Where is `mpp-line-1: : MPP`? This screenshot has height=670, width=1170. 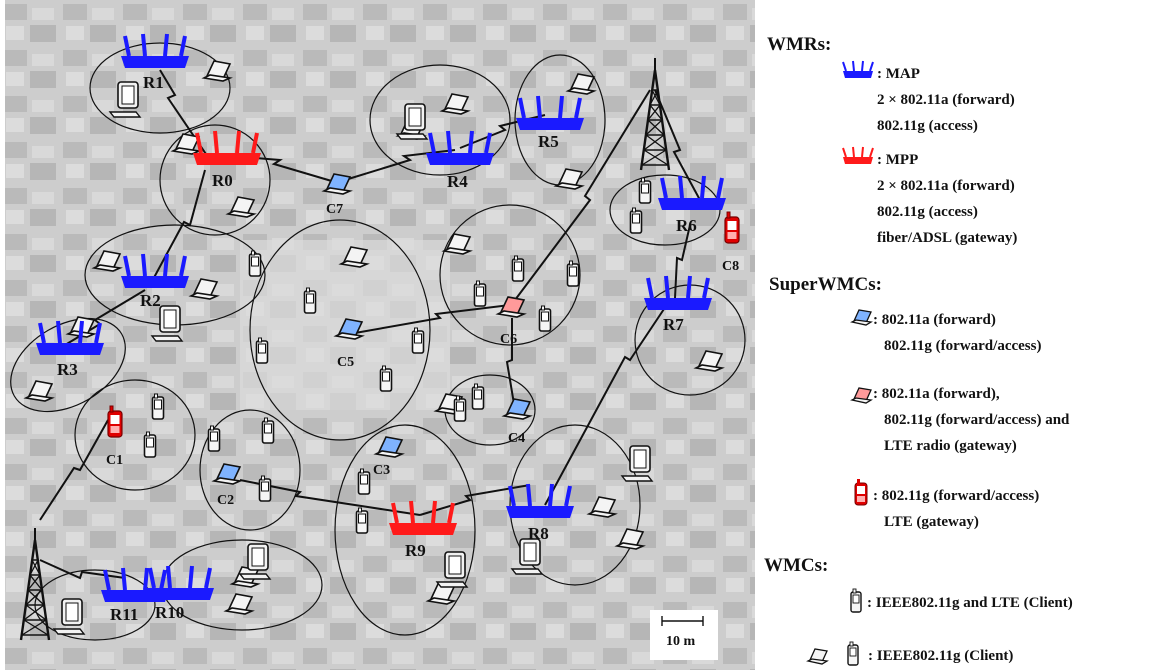
mpp-line-1: : MPP is located at coordinates (897, 160).